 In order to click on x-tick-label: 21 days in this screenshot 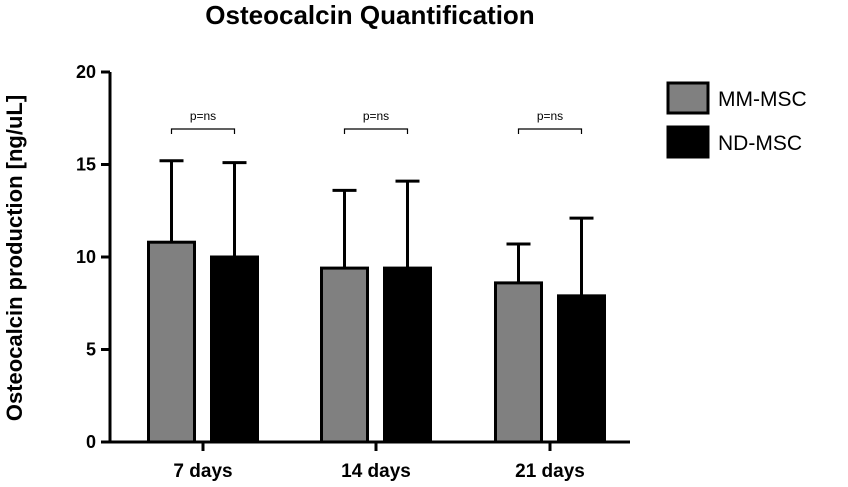, I will do `click(550, 471)`.